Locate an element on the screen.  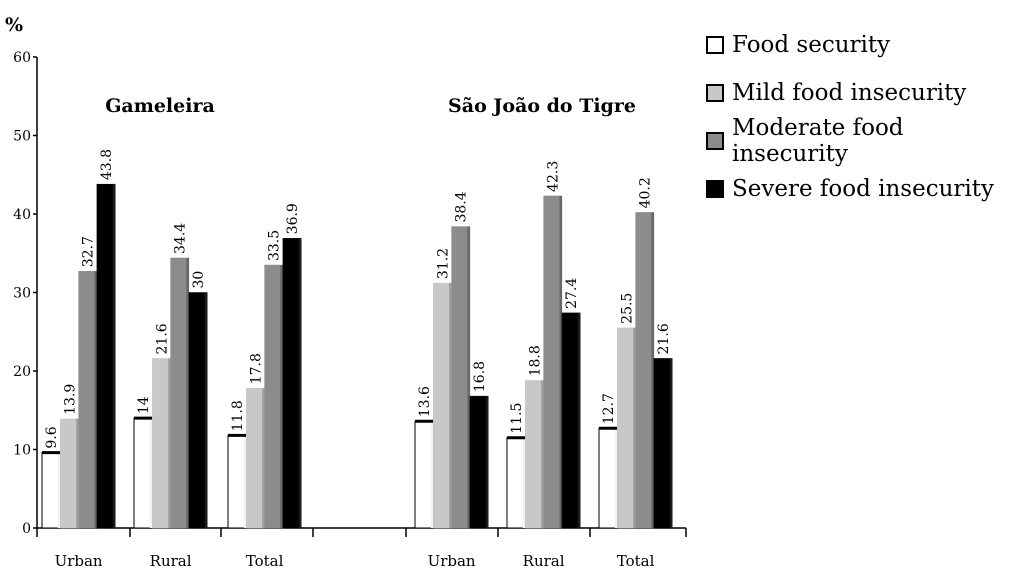
bar-edge-sao-joao-do-tigre-rural-mild-food-insecurity is located at coordinates (542, 454).